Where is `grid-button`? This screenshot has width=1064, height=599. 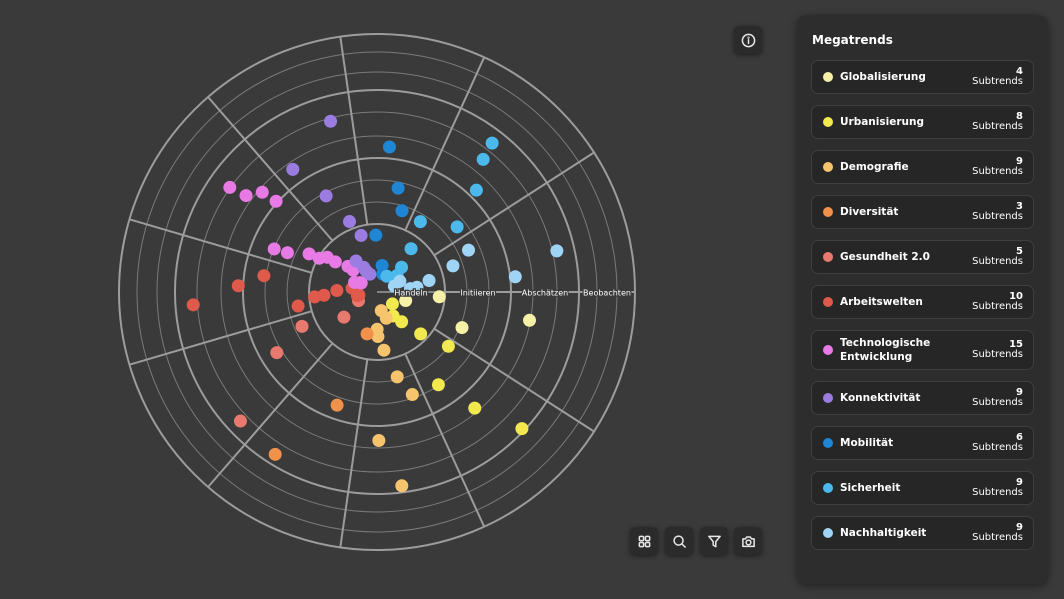
grid-button is located at coordinates (644, 541).